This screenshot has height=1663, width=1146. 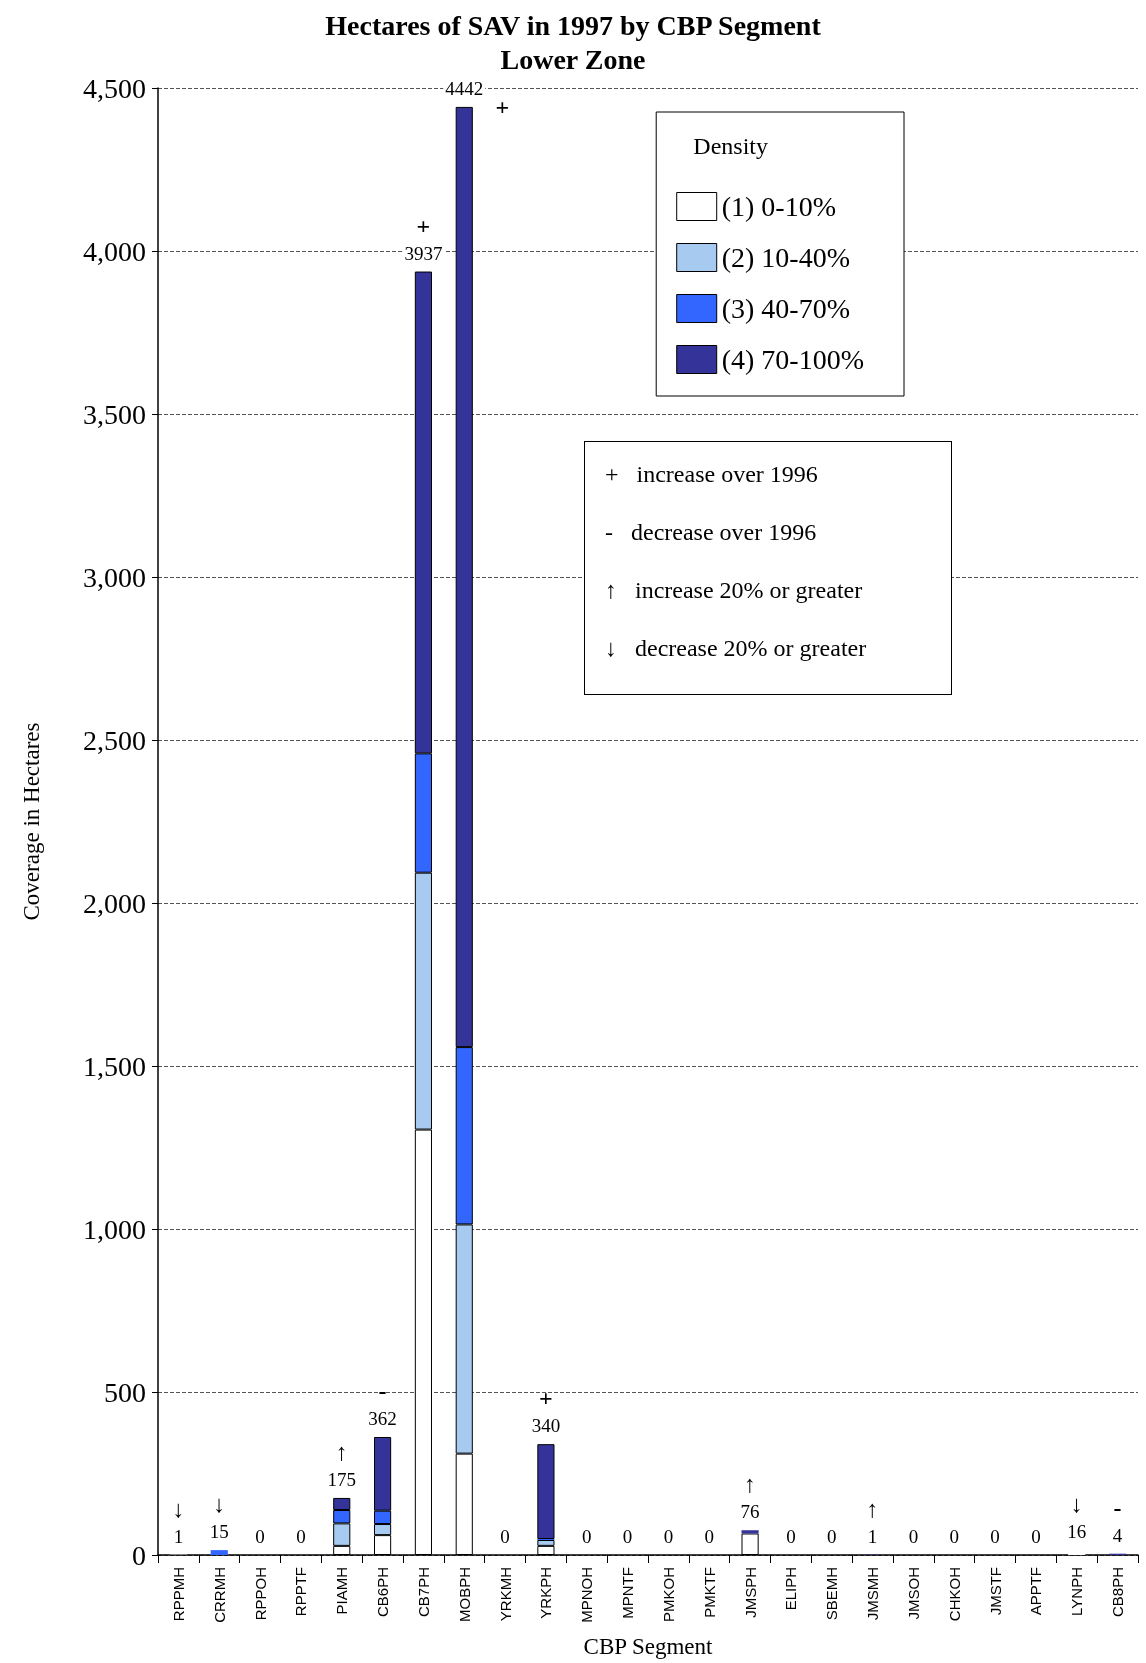 I want to click on x-tick-label: YRKMH, so click(x=505, y=1594).